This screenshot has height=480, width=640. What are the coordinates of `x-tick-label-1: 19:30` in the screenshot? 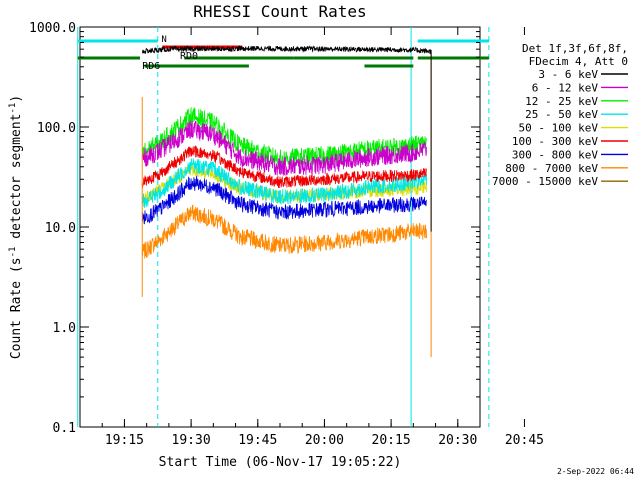 It's located at (191, 440).